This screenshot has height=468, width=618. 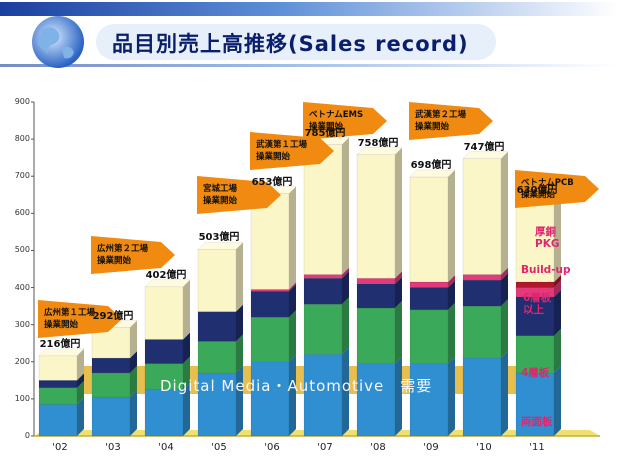 What do you see at coordinates (22, 139) in the screenshot?
I see `y-tick-label: 800` at bounding box center [22, 139].